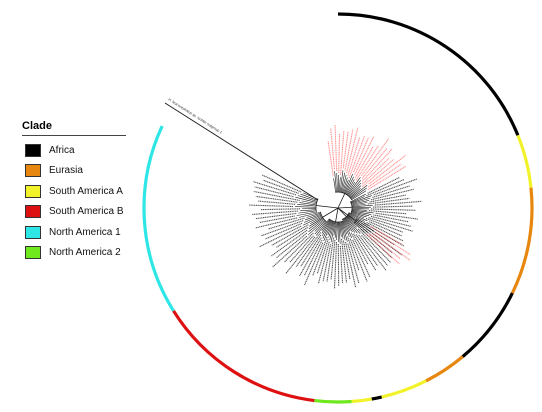  I want to click on clade-ring-arc-south-america-a, so click(524, 161).